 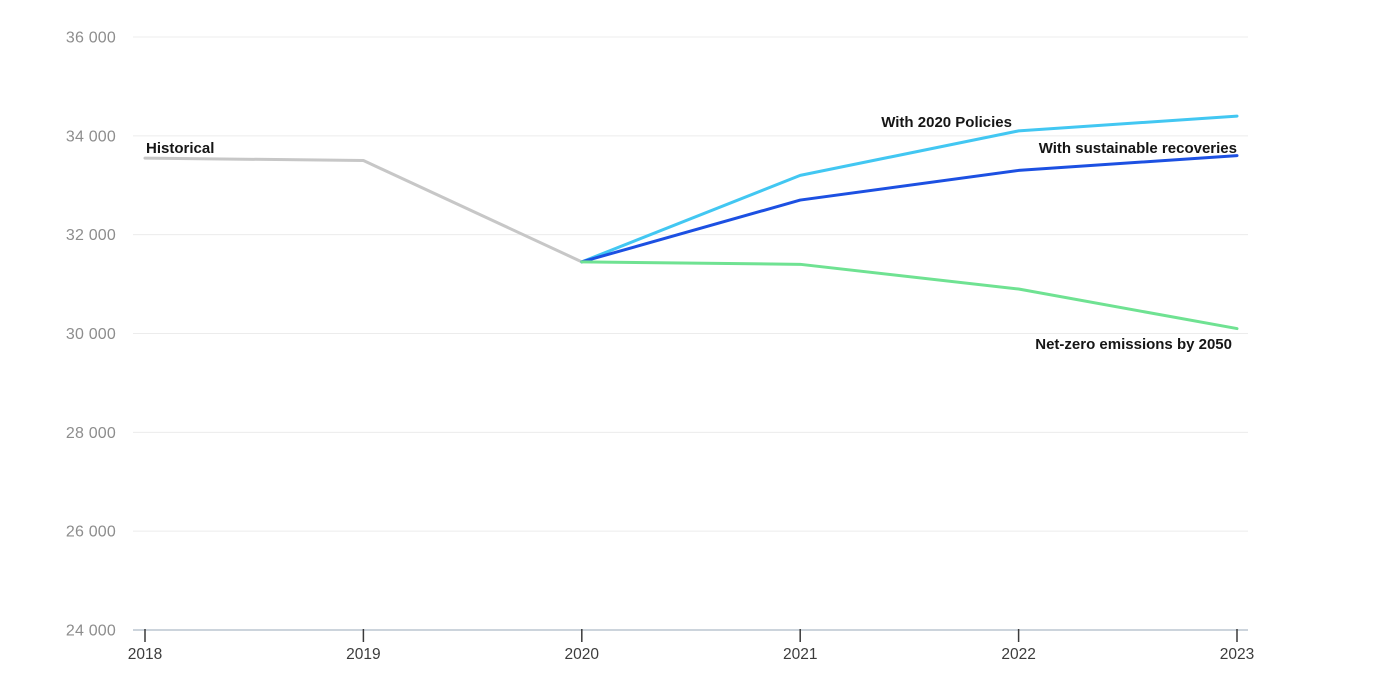 What do you see at coordinates (91, 136) in the screenshot?
I see `y-axis-tick-label-34000: 34 000` at bounding box center [91, 136].